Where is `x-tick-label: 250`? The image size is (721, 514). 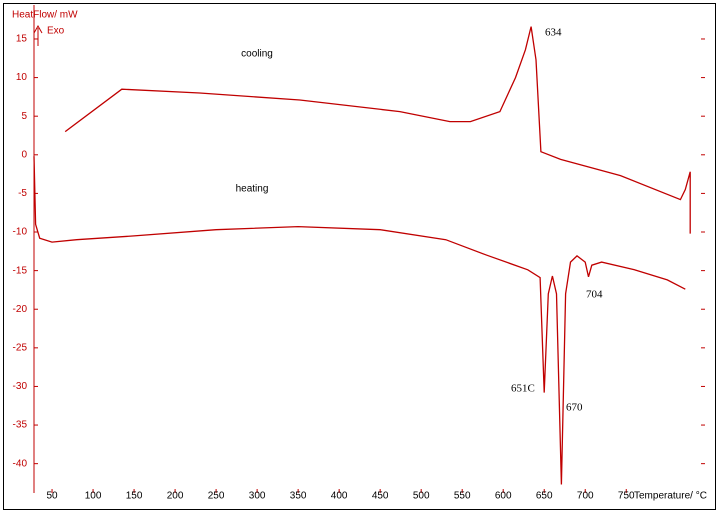 x-tick-label: 250 is located at coordinates (216, 496).